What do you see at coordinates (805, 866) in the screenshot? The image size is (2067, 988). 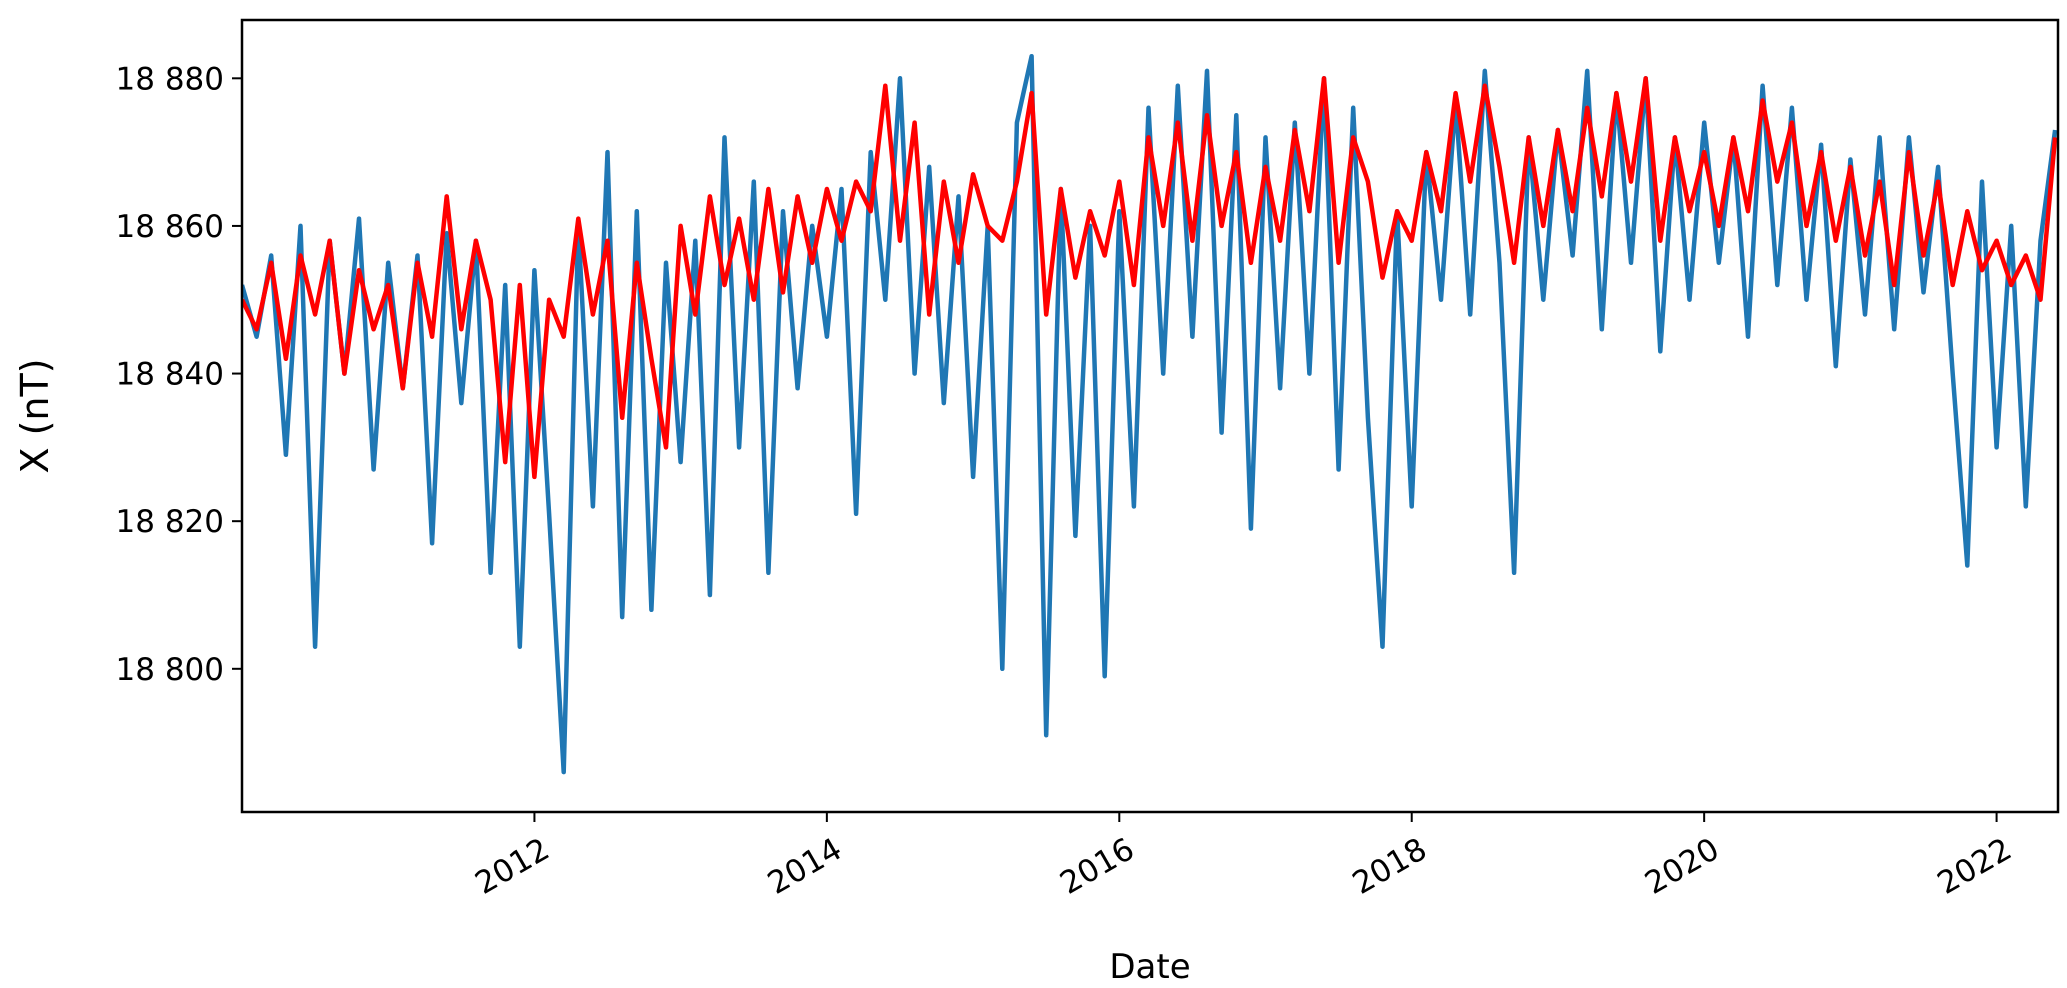 I see `x-tick-label: 2014` at bounding box center [805, 866].